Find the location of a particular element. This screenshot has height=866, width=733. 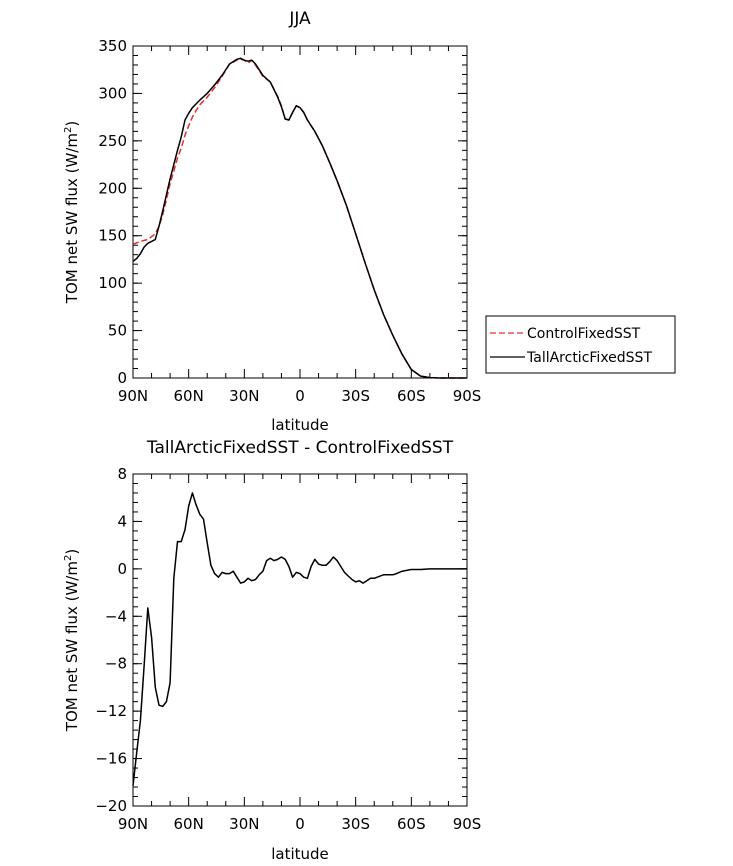

top-y-tick-label: 100 is located at coordinates (112, 283).